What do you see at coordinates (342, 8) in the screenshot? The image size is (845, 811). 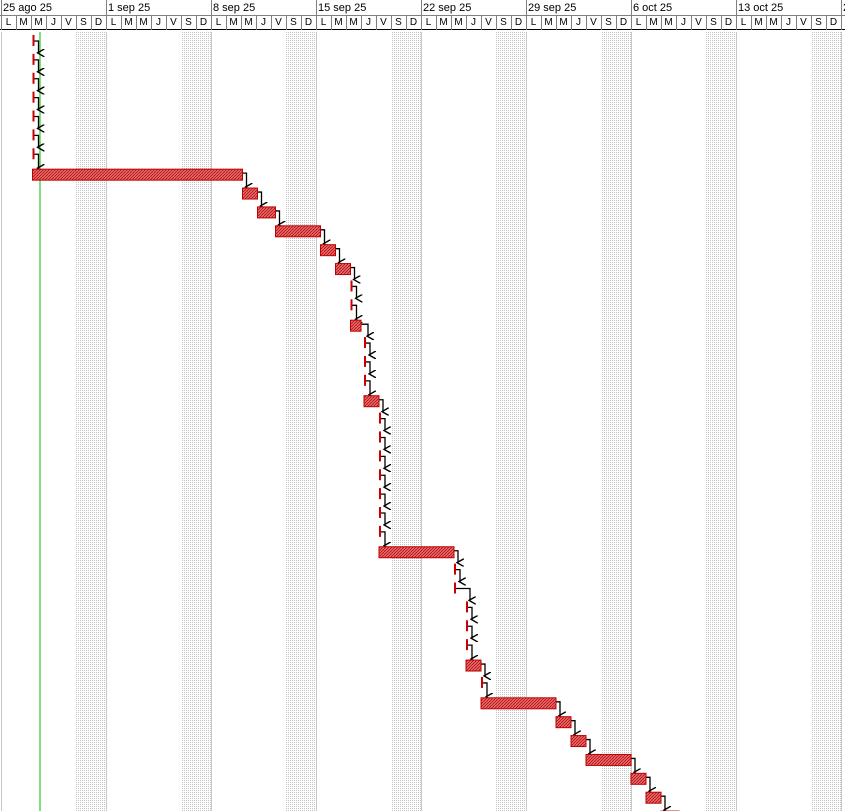 I see `week-label: 15 sep 25` at bounding box center [342, 8].